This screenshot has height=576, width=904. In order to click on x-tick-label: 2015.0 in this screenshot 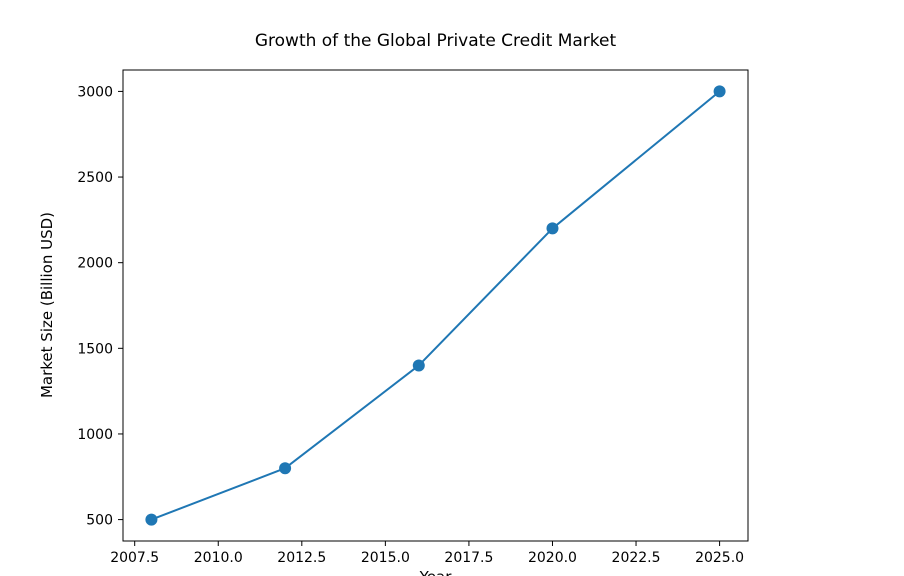, I will do `click(385, 558)`.